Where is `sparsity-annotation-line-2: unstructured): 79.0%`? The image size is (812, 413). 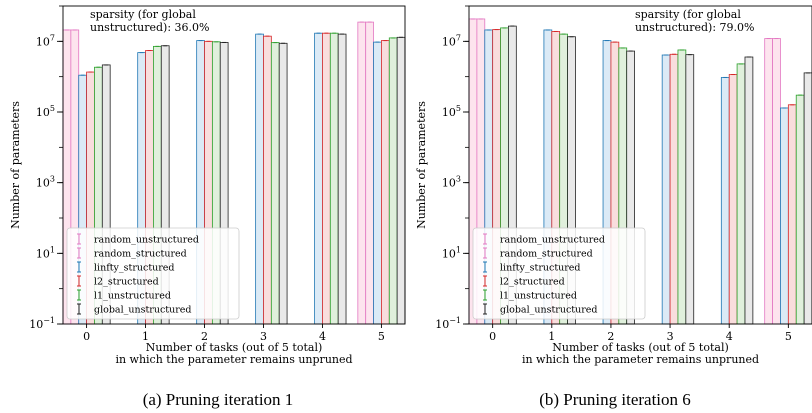 sparsity-annotation-line-2: unstructured): 79.0% is located at coordinates (695, 27).